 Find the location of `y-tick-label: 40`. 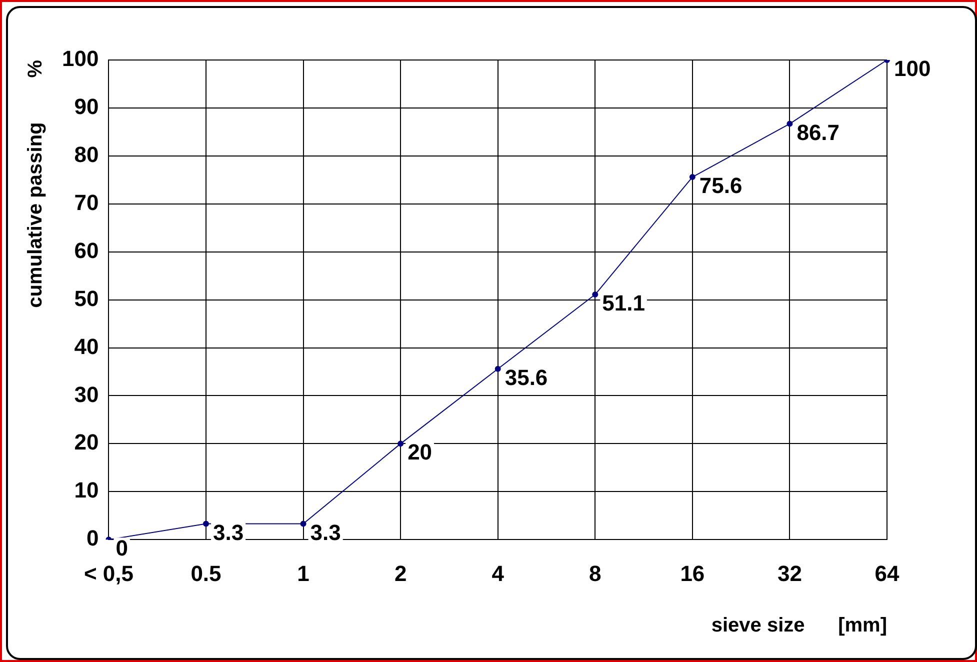

y-tick-label: 40 is located at coordinates (86, 346).